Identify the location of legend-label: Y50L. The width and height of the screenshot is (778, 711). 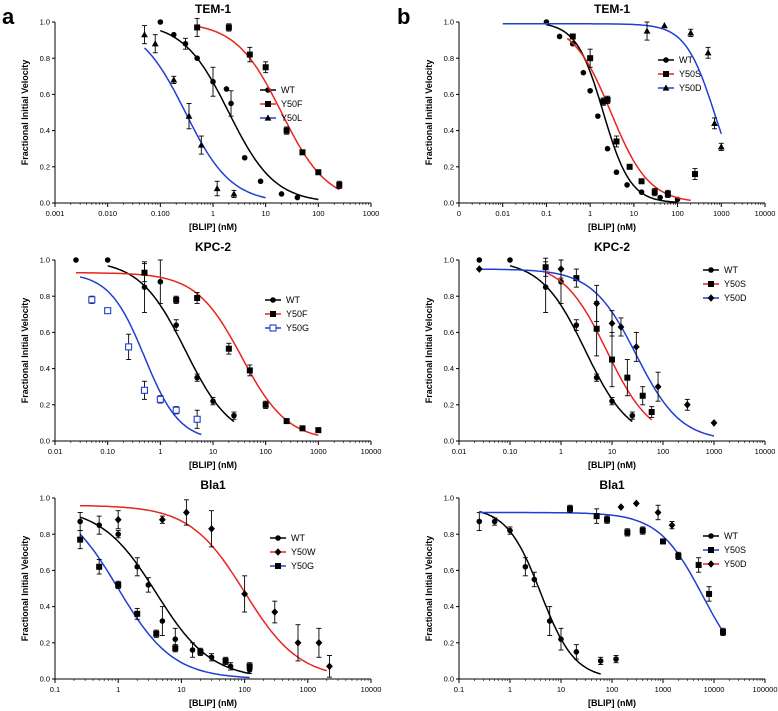
(291, 118).